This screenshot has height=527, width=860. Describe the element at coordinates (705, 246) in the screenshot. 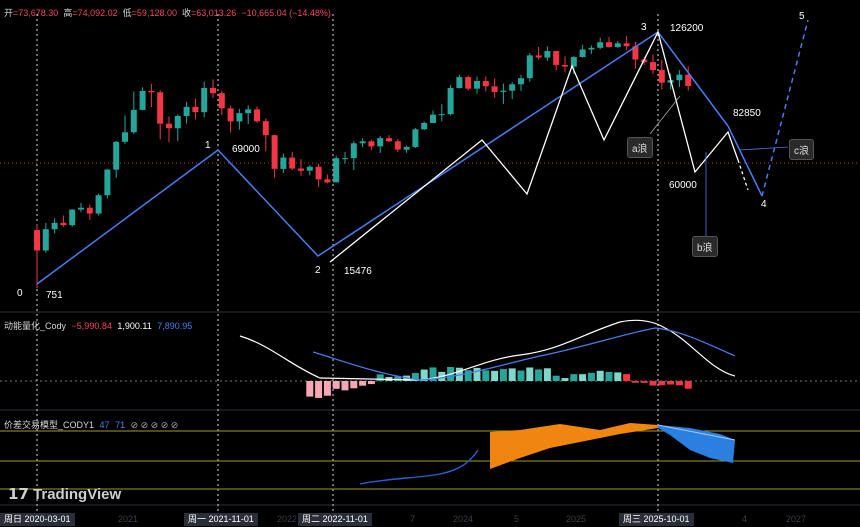

I see `tag-b-wave: b浪` at that location.